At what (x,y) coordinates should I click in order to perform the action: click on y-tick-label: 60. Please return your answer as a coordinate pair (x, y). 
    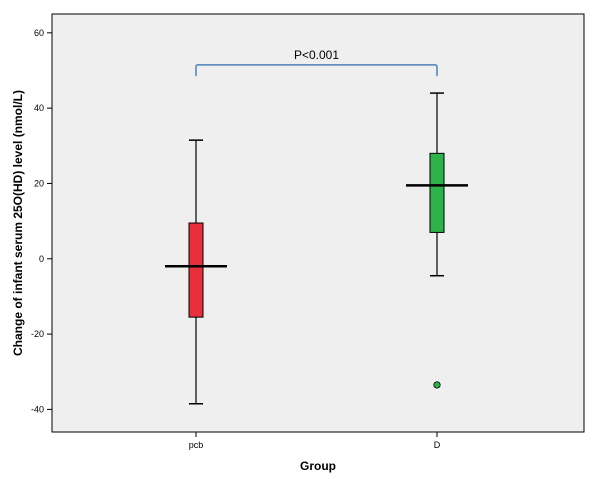
    Looking at the image, I should click on (39, 33).